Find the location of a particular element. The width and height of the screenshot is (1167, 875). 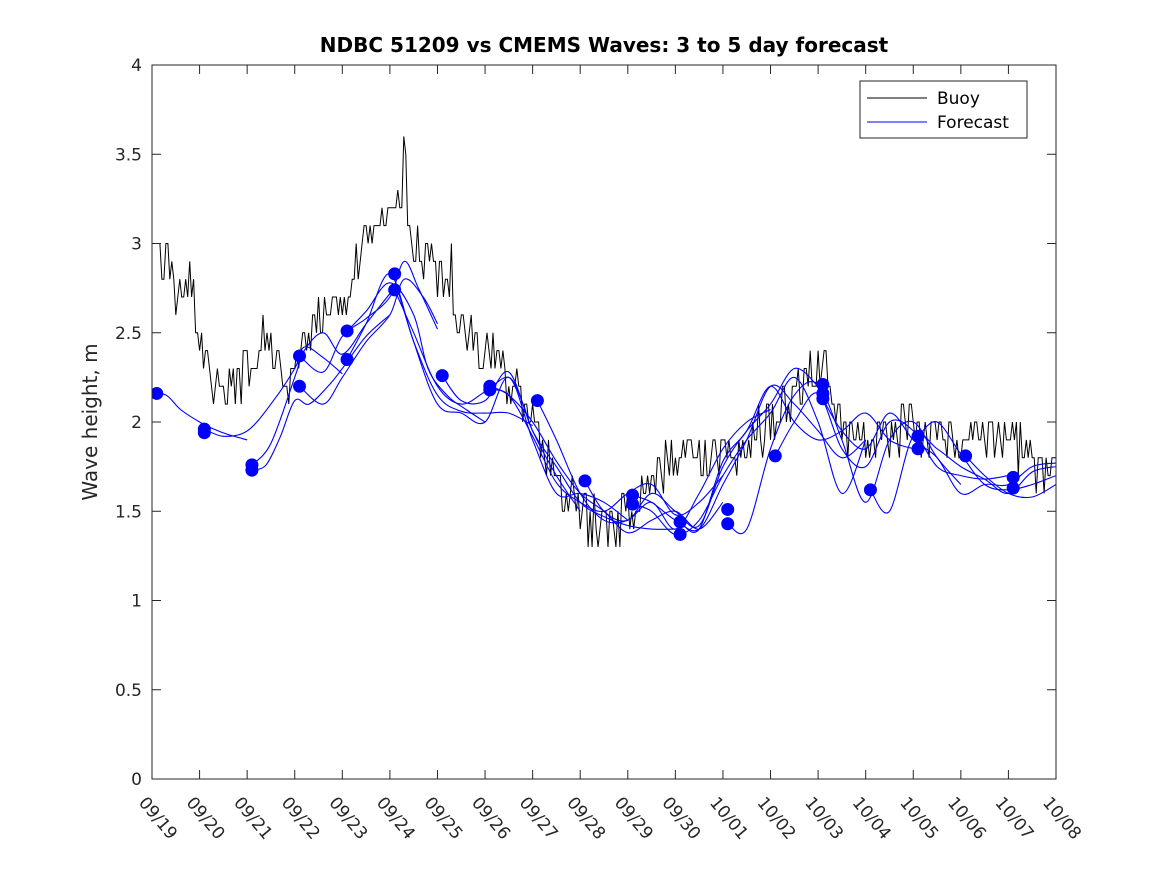

y-tick-label: 0.5 is located at coordinates (128, 691).